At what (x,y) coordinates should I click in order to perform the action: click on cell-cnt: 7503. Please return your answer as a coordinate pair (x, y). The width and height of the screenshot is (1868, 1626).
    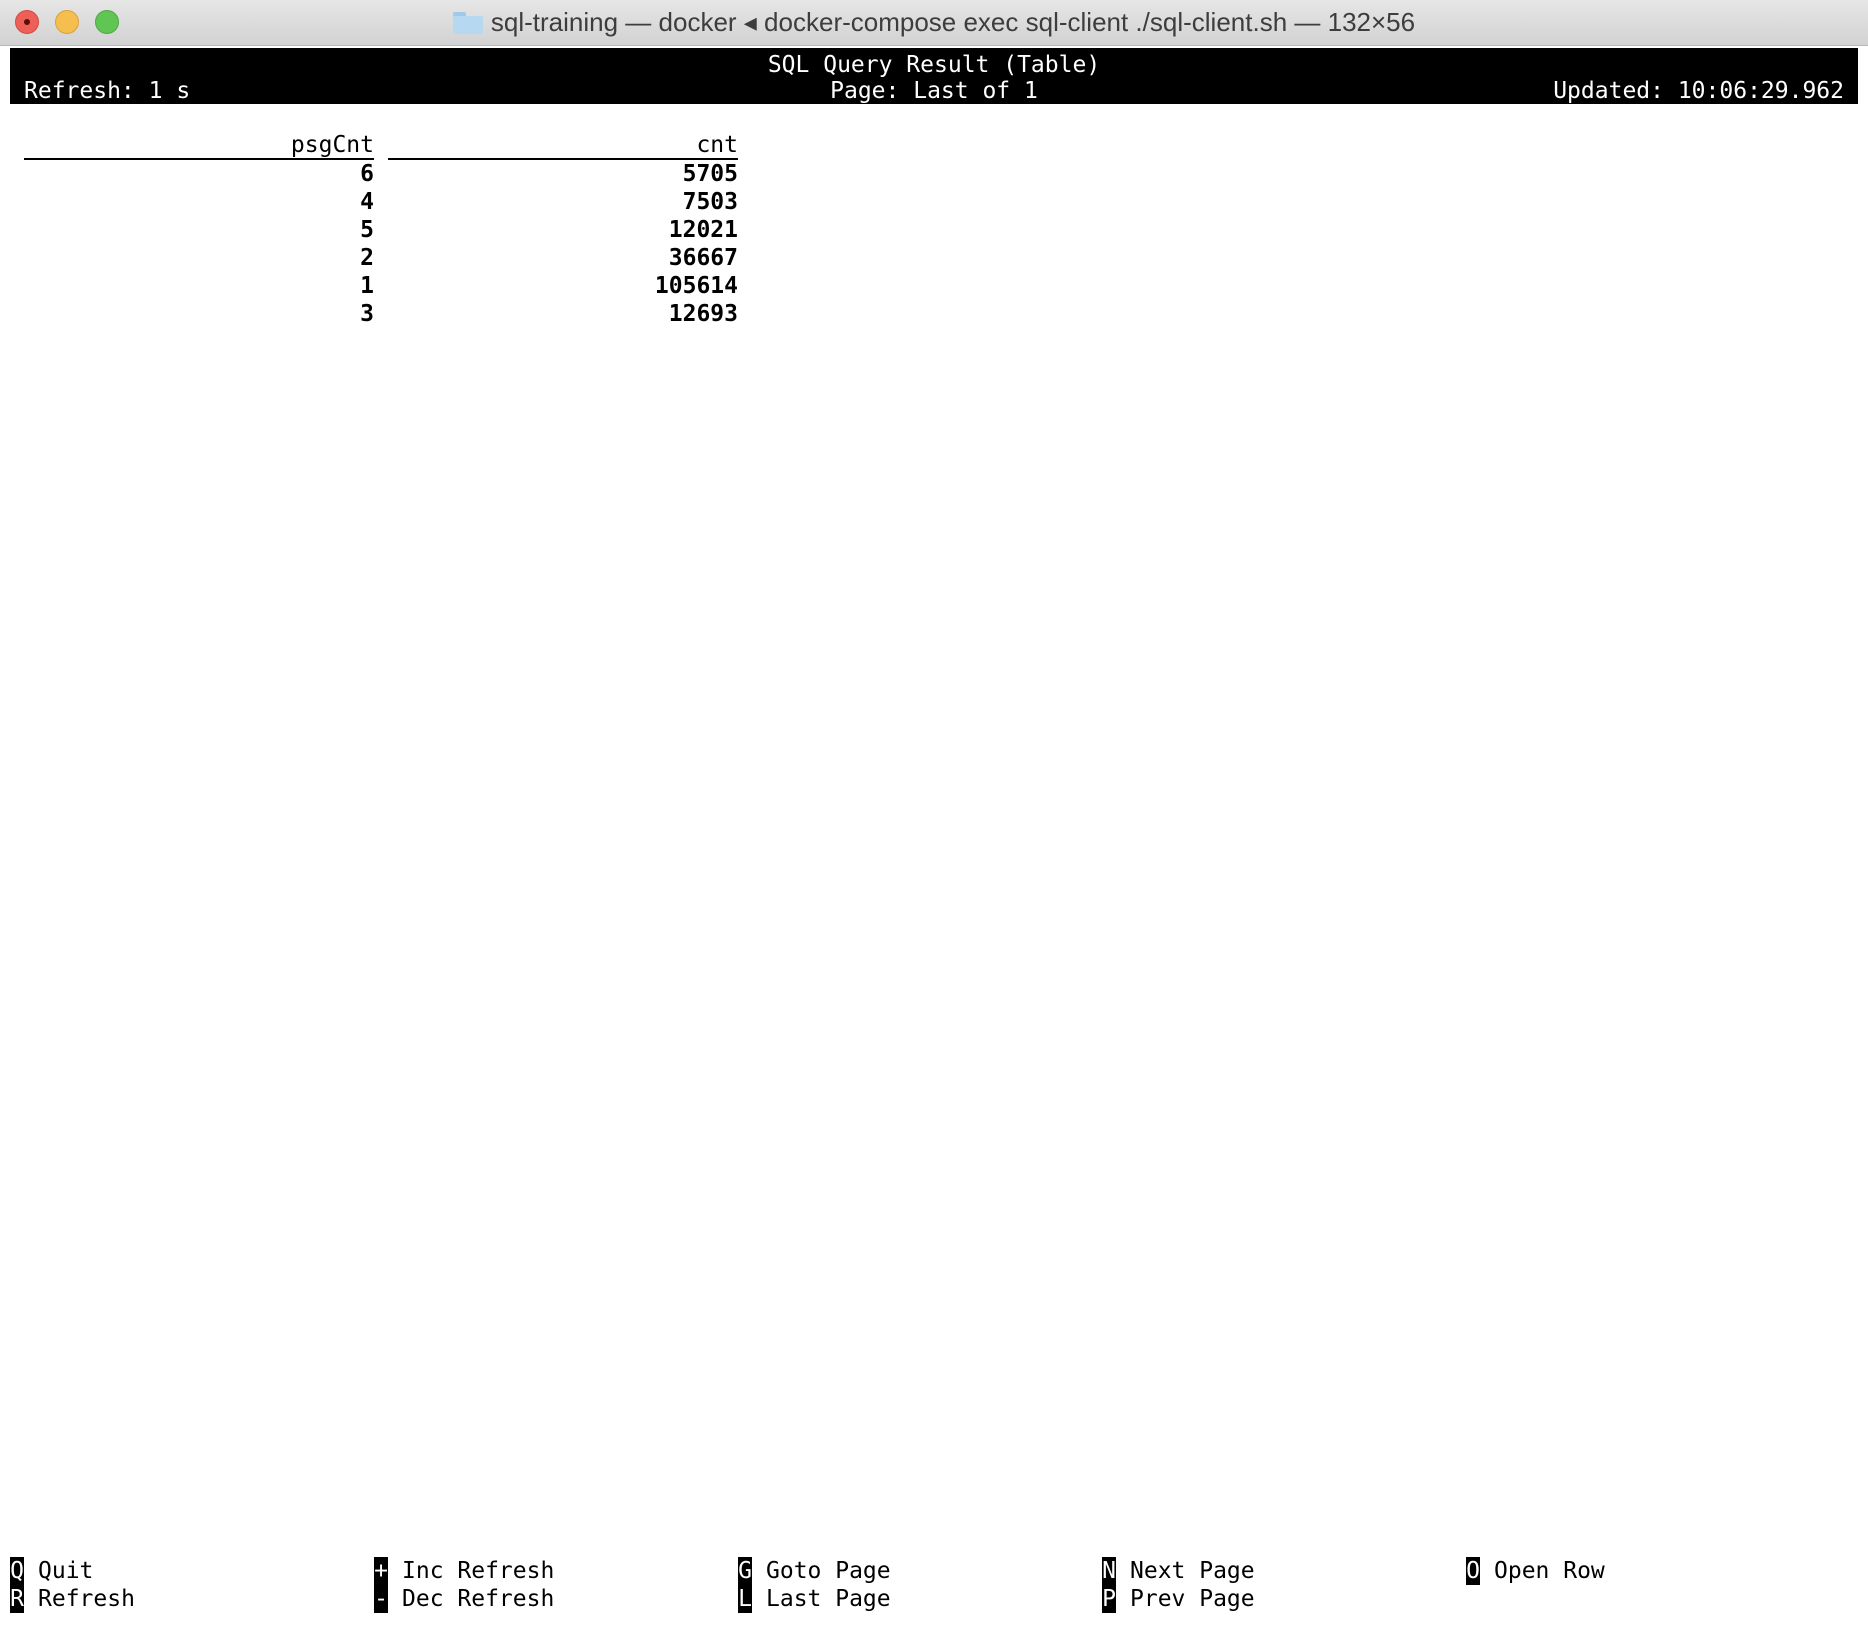
    Looking at the image, I should click on (710, 202).